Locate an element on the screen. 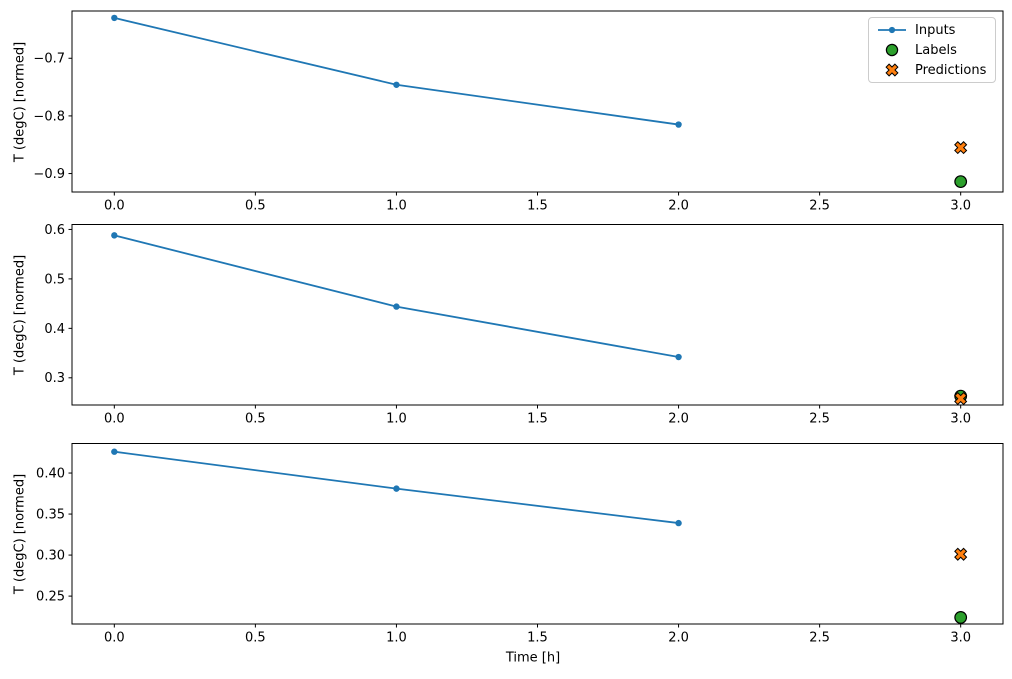  y-tick-label: 0.40 is located at coordinates (50, 473).